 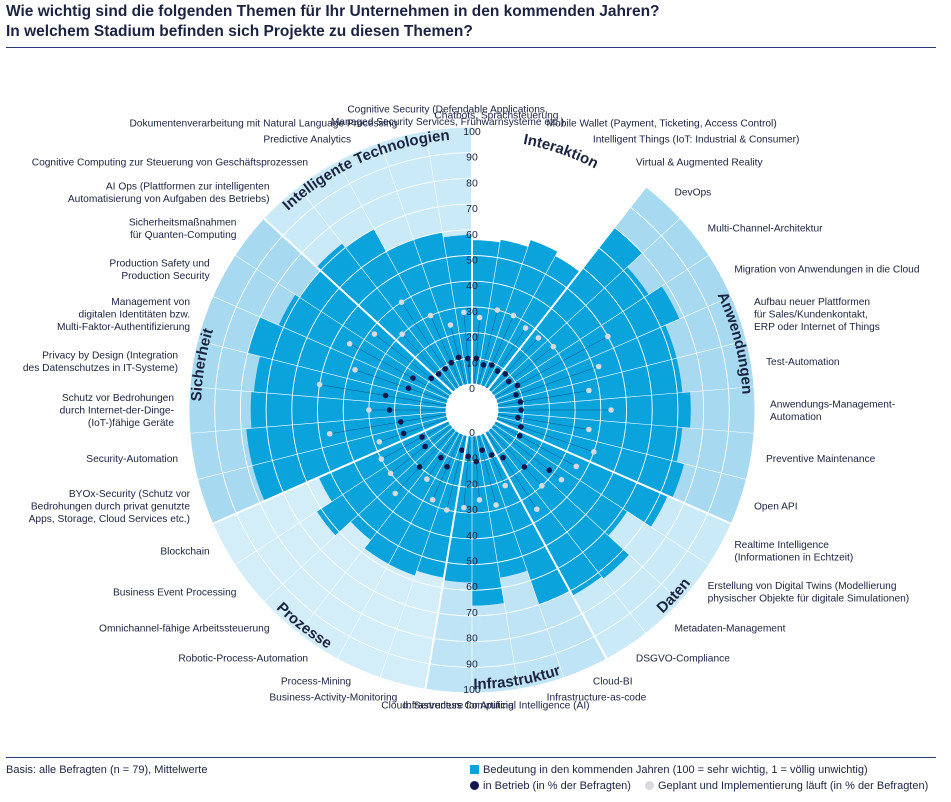 I want to click on topic-label-1: Chatbots, Sprachsteuerung, so click(x=496, y=116).